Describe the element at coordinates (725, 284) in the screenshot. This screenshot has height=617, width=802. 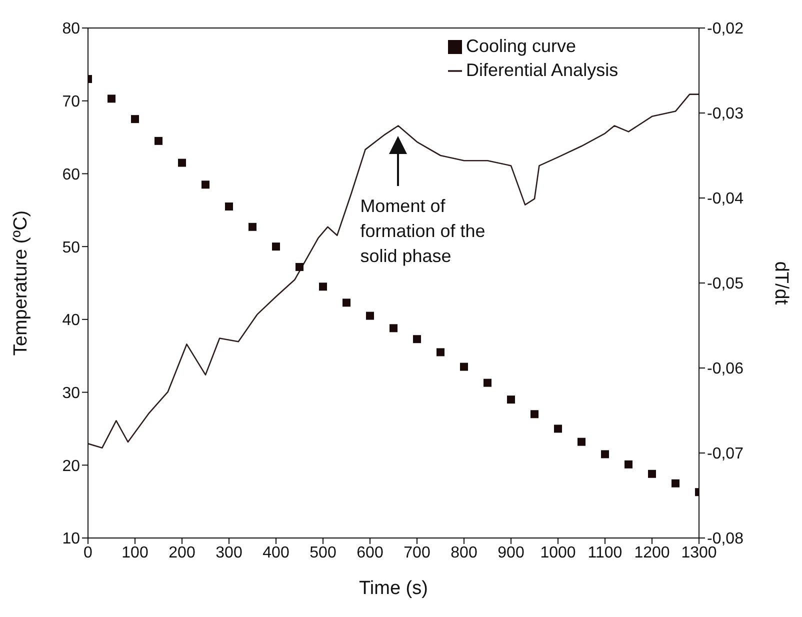
I see `y2-tick-label: -0,05` at that location.